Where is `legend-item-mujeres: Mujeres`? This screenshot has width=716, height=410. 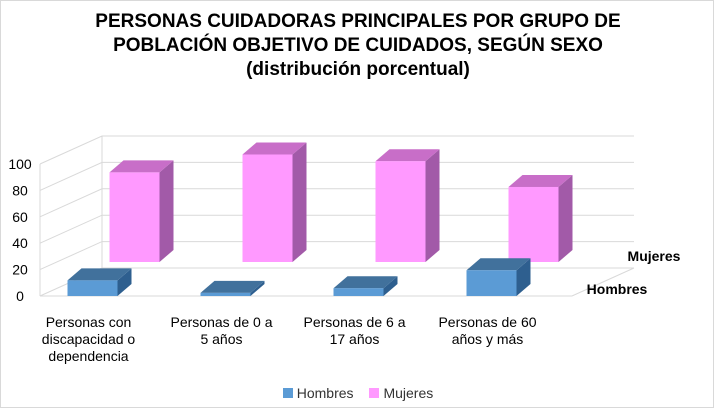 legend-item-mujeres: Mujeres is located at coordinates (401, 393).